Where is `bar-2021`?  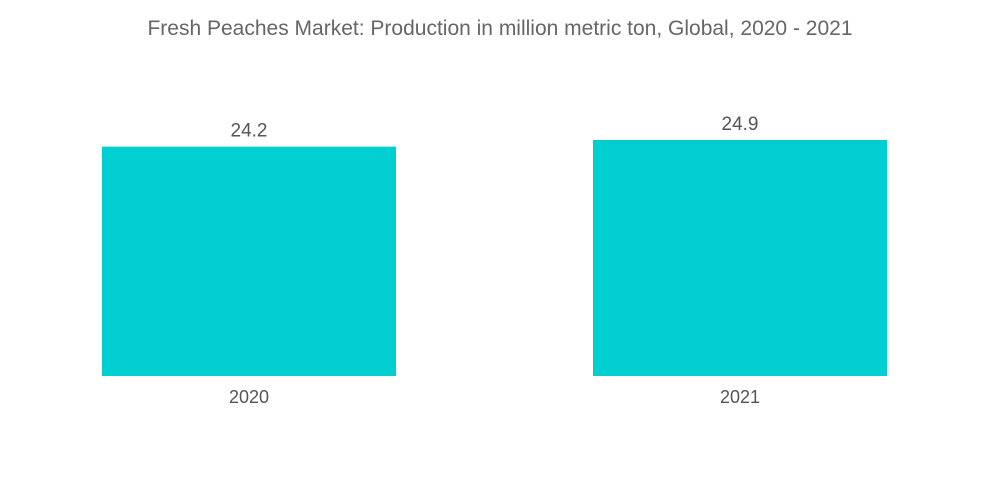
bar-2021 is located at coordinates (740, 258).